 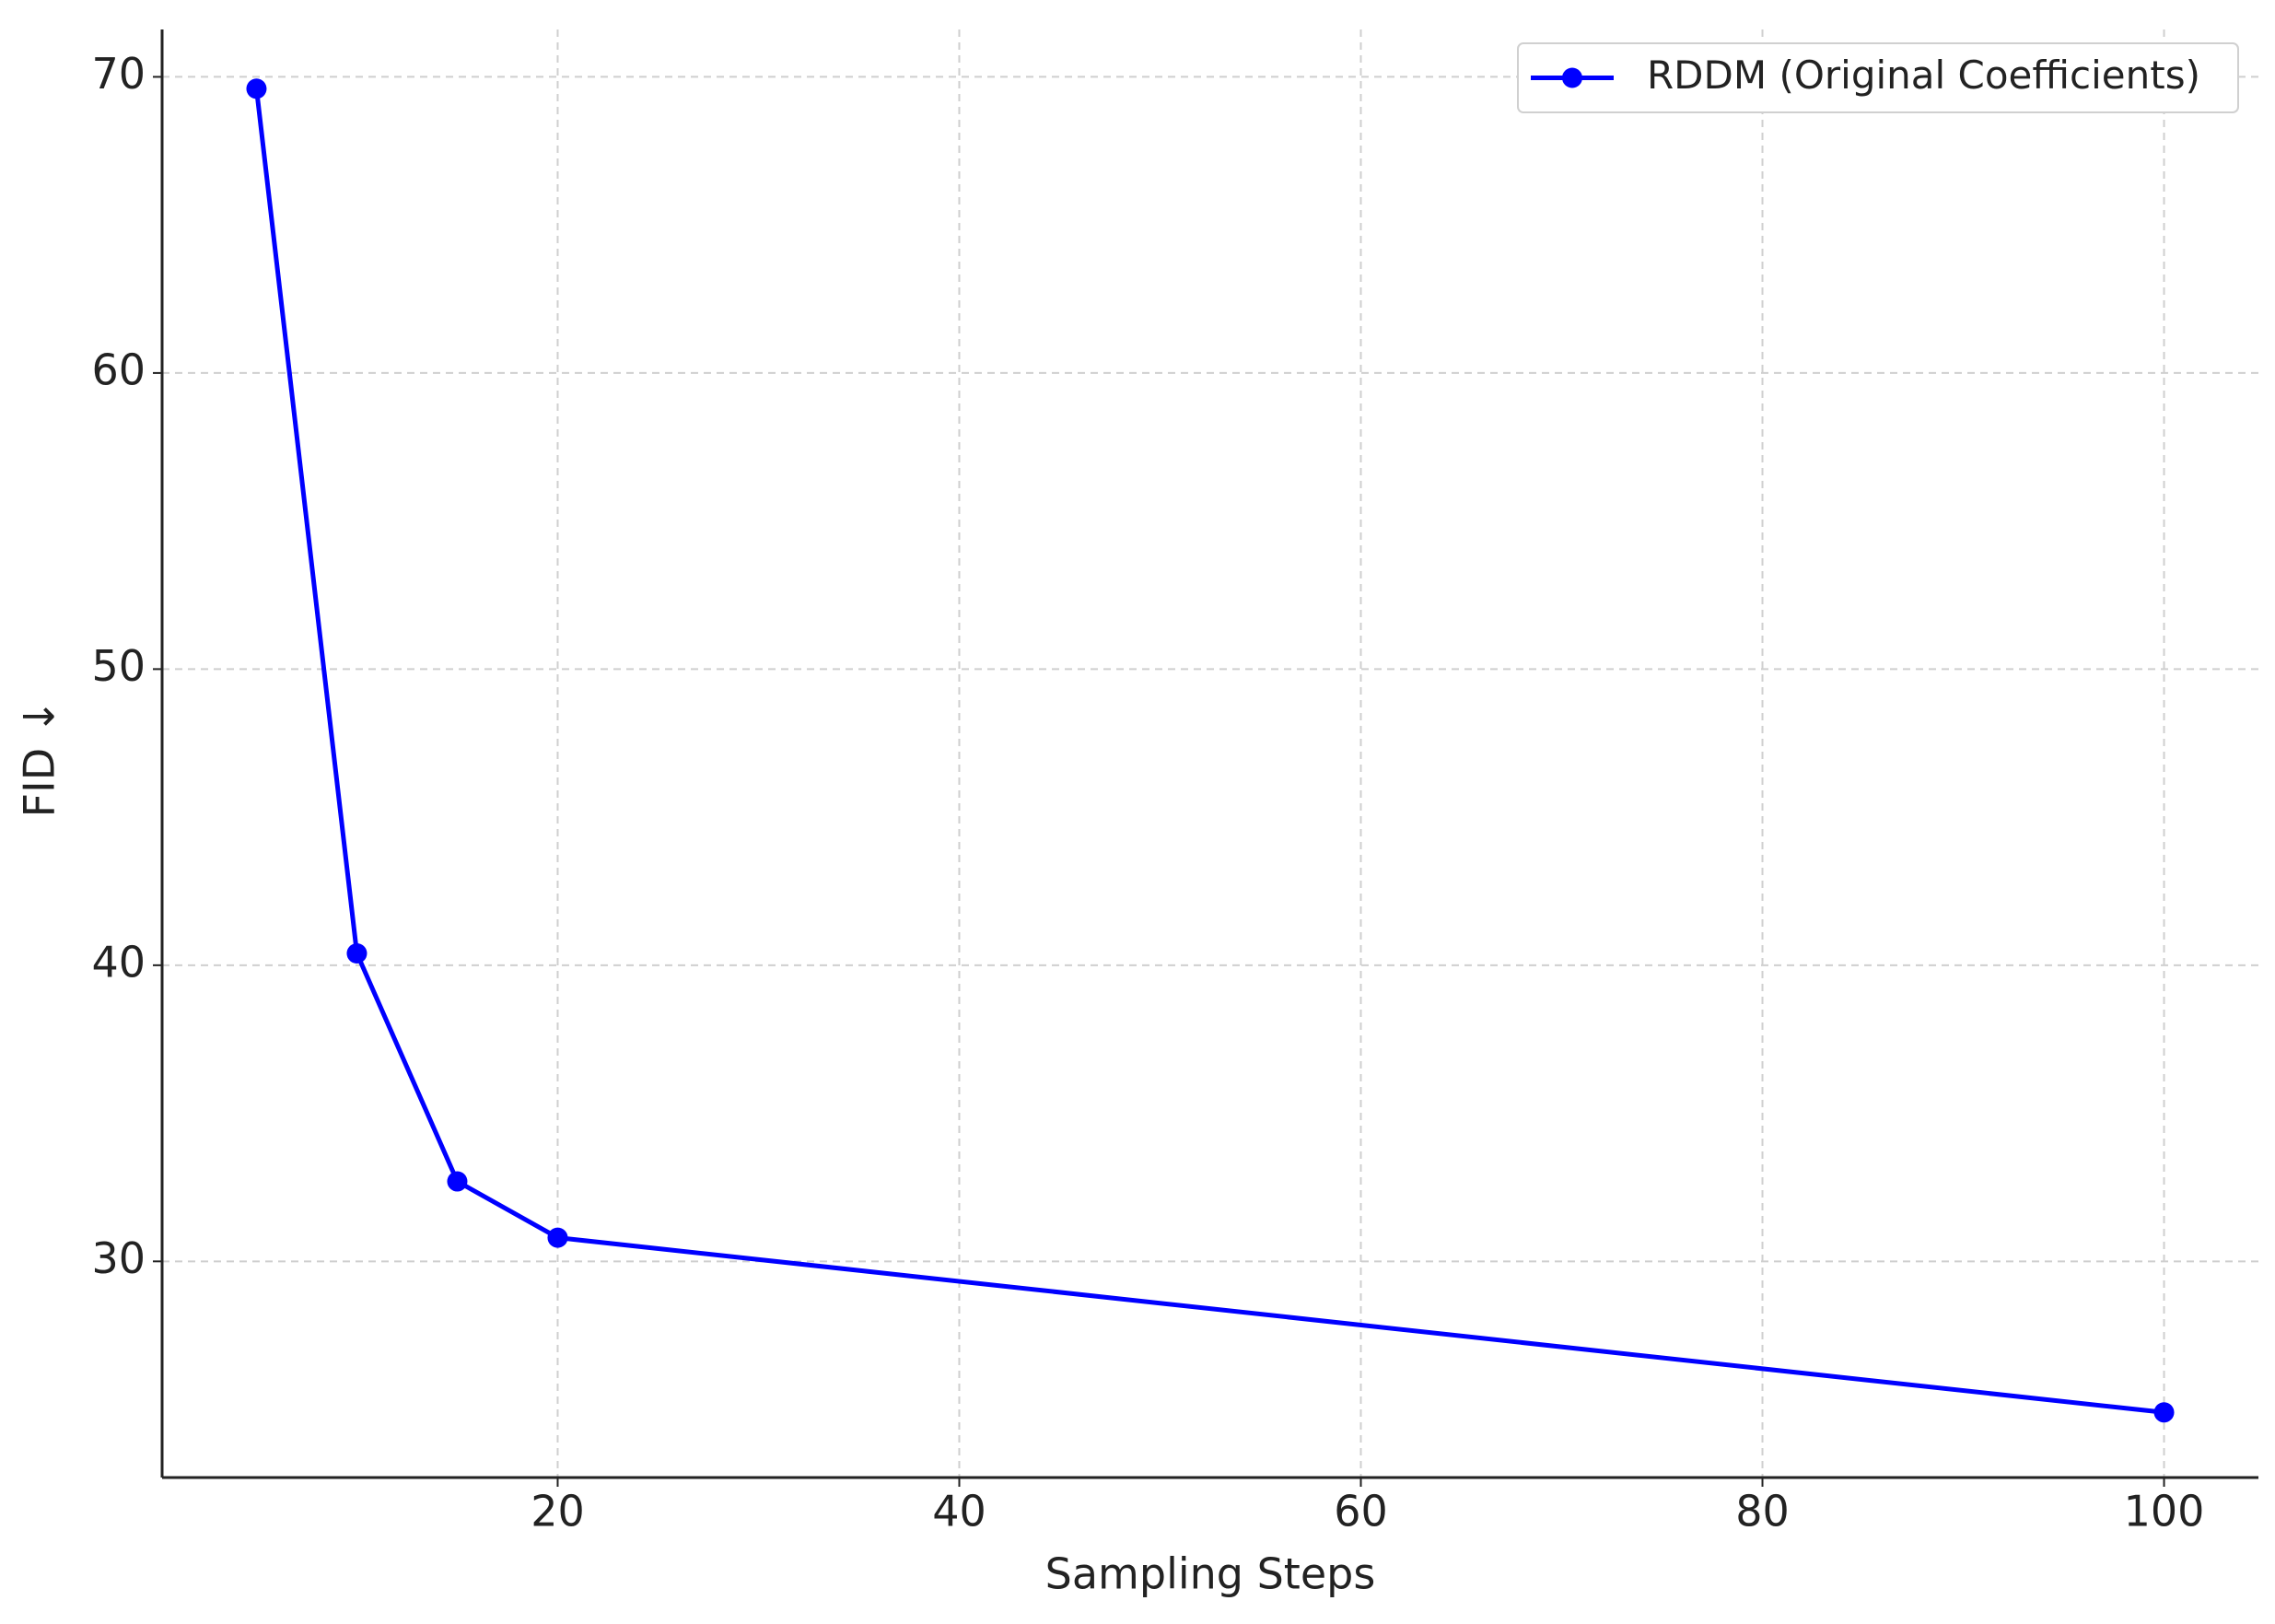 I want to click on x-tick-label: 60, so click(x=1361, y=1512).